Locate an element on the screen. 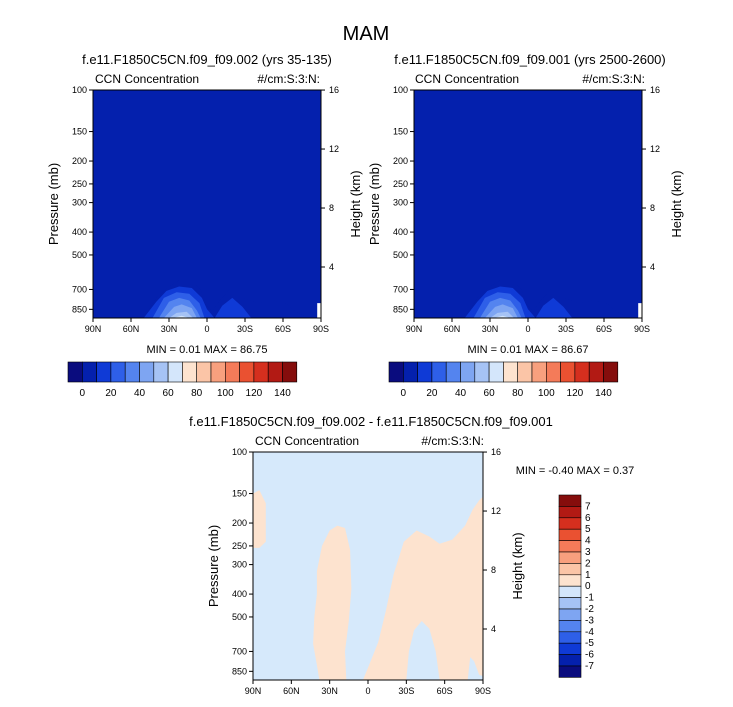 The width and height of the screenshot is (733, 707). x-tick-label: 90S is located at coordinates (321, 329).